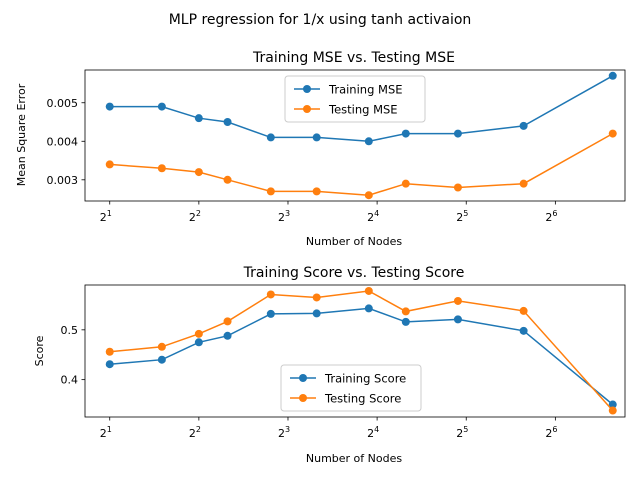  What do you see at coordinates (63, 141) in the screenshot?
I see `mse-y-tick-label: 0.004` at bounding box center [63, 141].